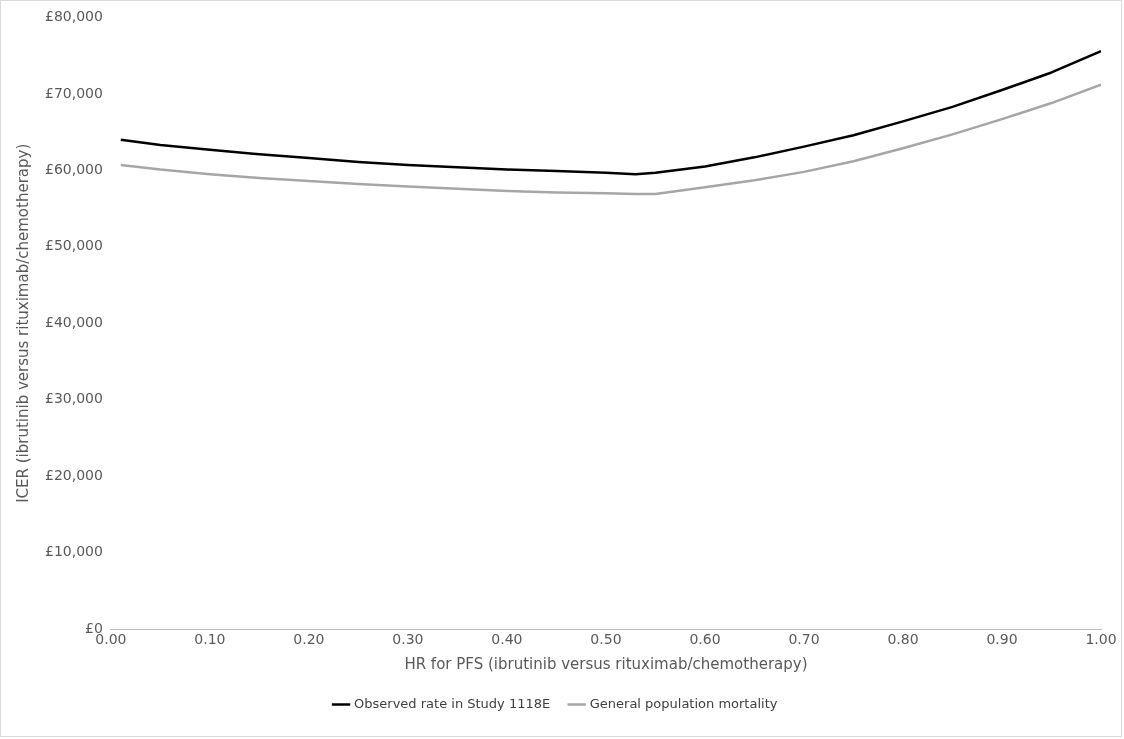 The width and height of the screenshot is (1124, 739). What do you see at coordinates (507, 639) in the screenshot?
I see `x-tick-label: 0.40` at bounding box center [507, 639].